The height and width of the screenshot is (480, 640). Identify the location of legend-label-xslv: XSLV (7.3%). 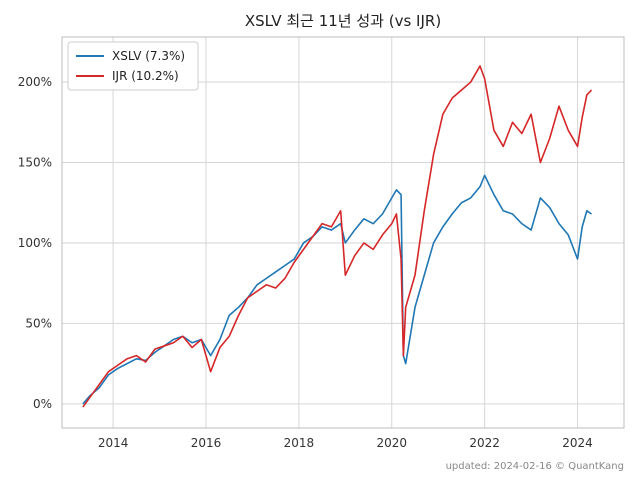
(148, 56).